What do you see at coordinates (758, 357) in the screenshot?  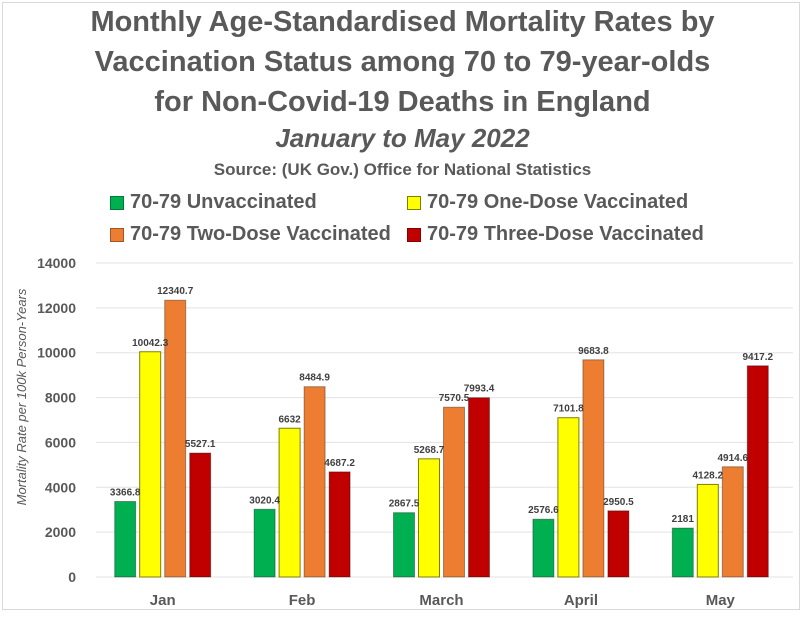 I see `data-label: 9417.2` at bounding box center [758, 357].